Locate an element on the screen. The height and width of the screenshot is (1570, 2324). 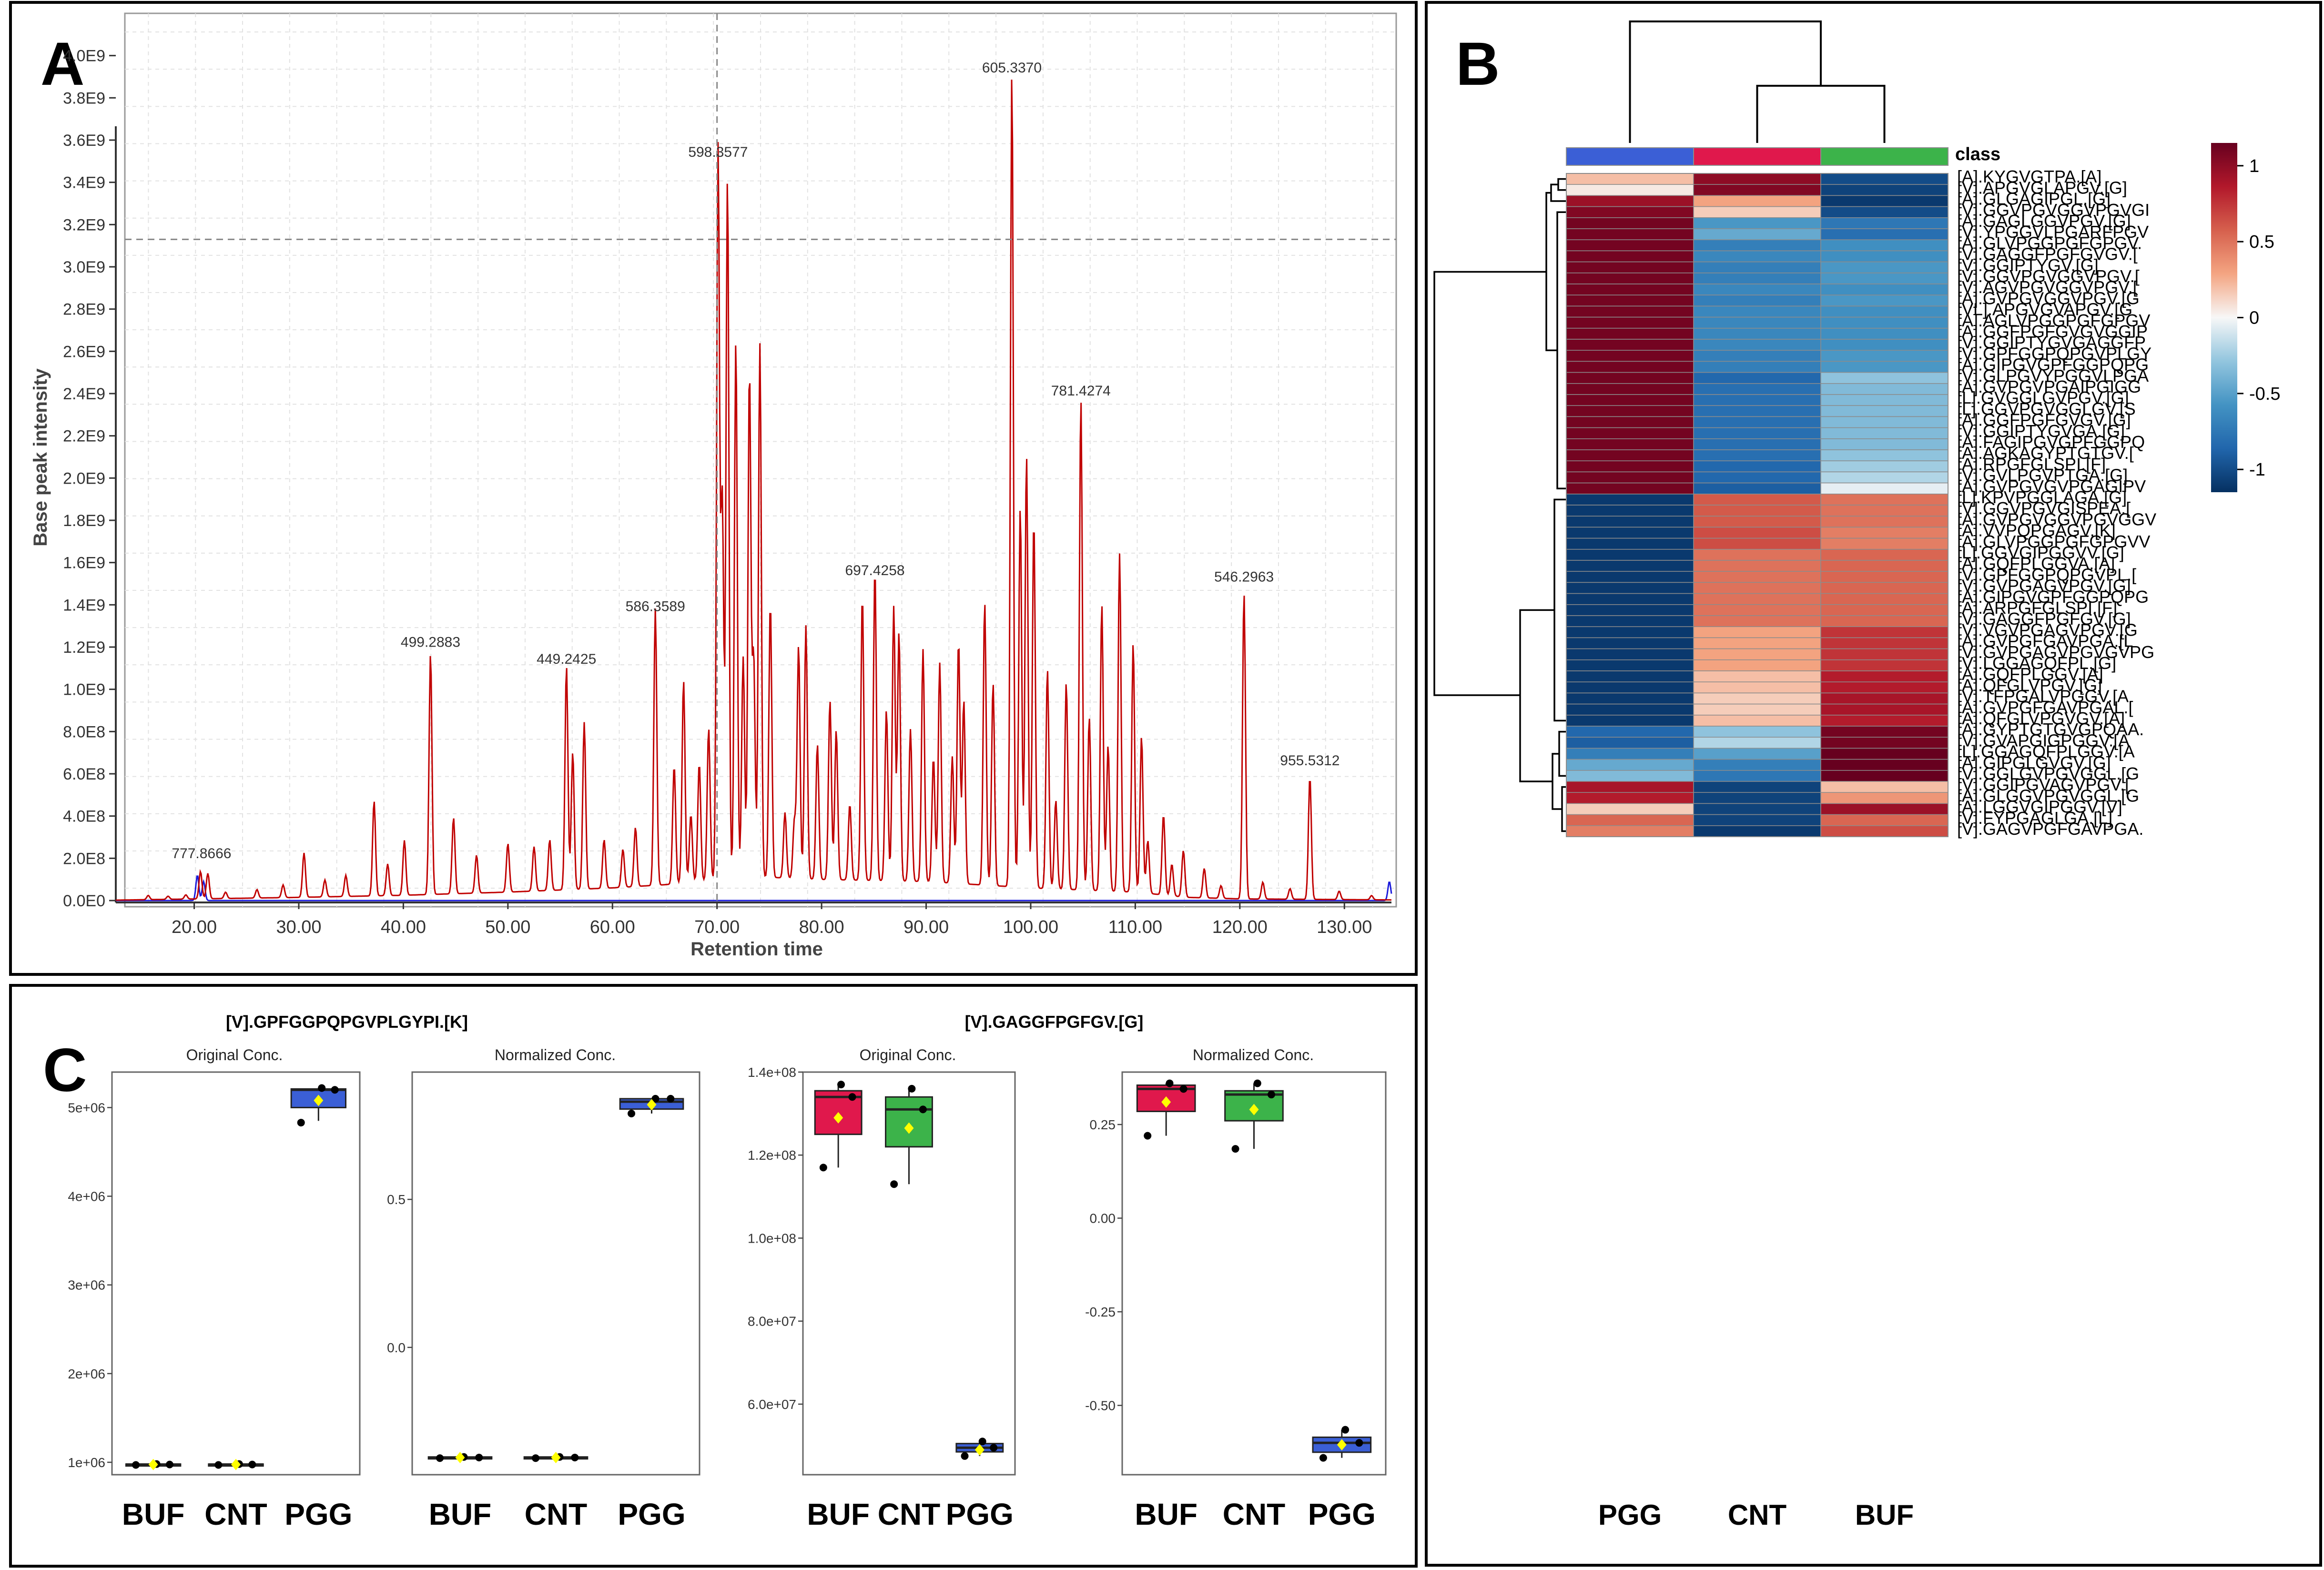
box is located at coordinates (909, 1122).